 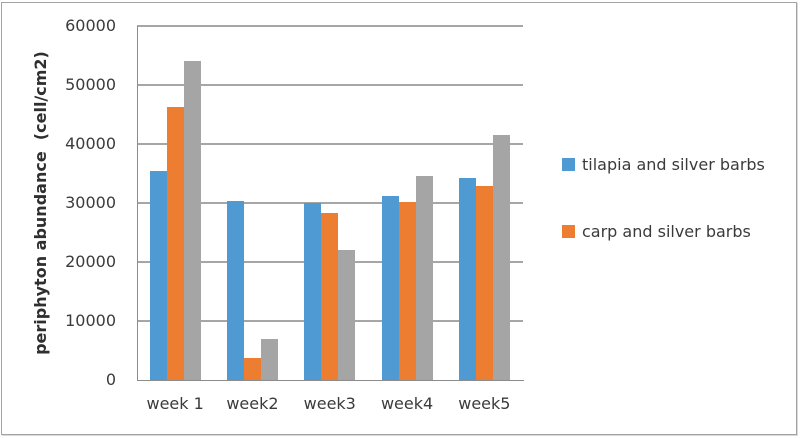 I want to click on bar-series2-cat2, so click(x=252, y=368).